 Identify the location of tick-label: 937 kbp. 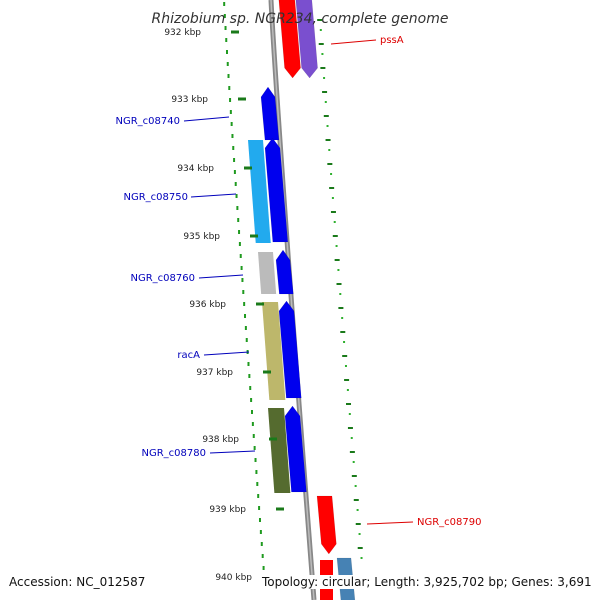
(214, 373).